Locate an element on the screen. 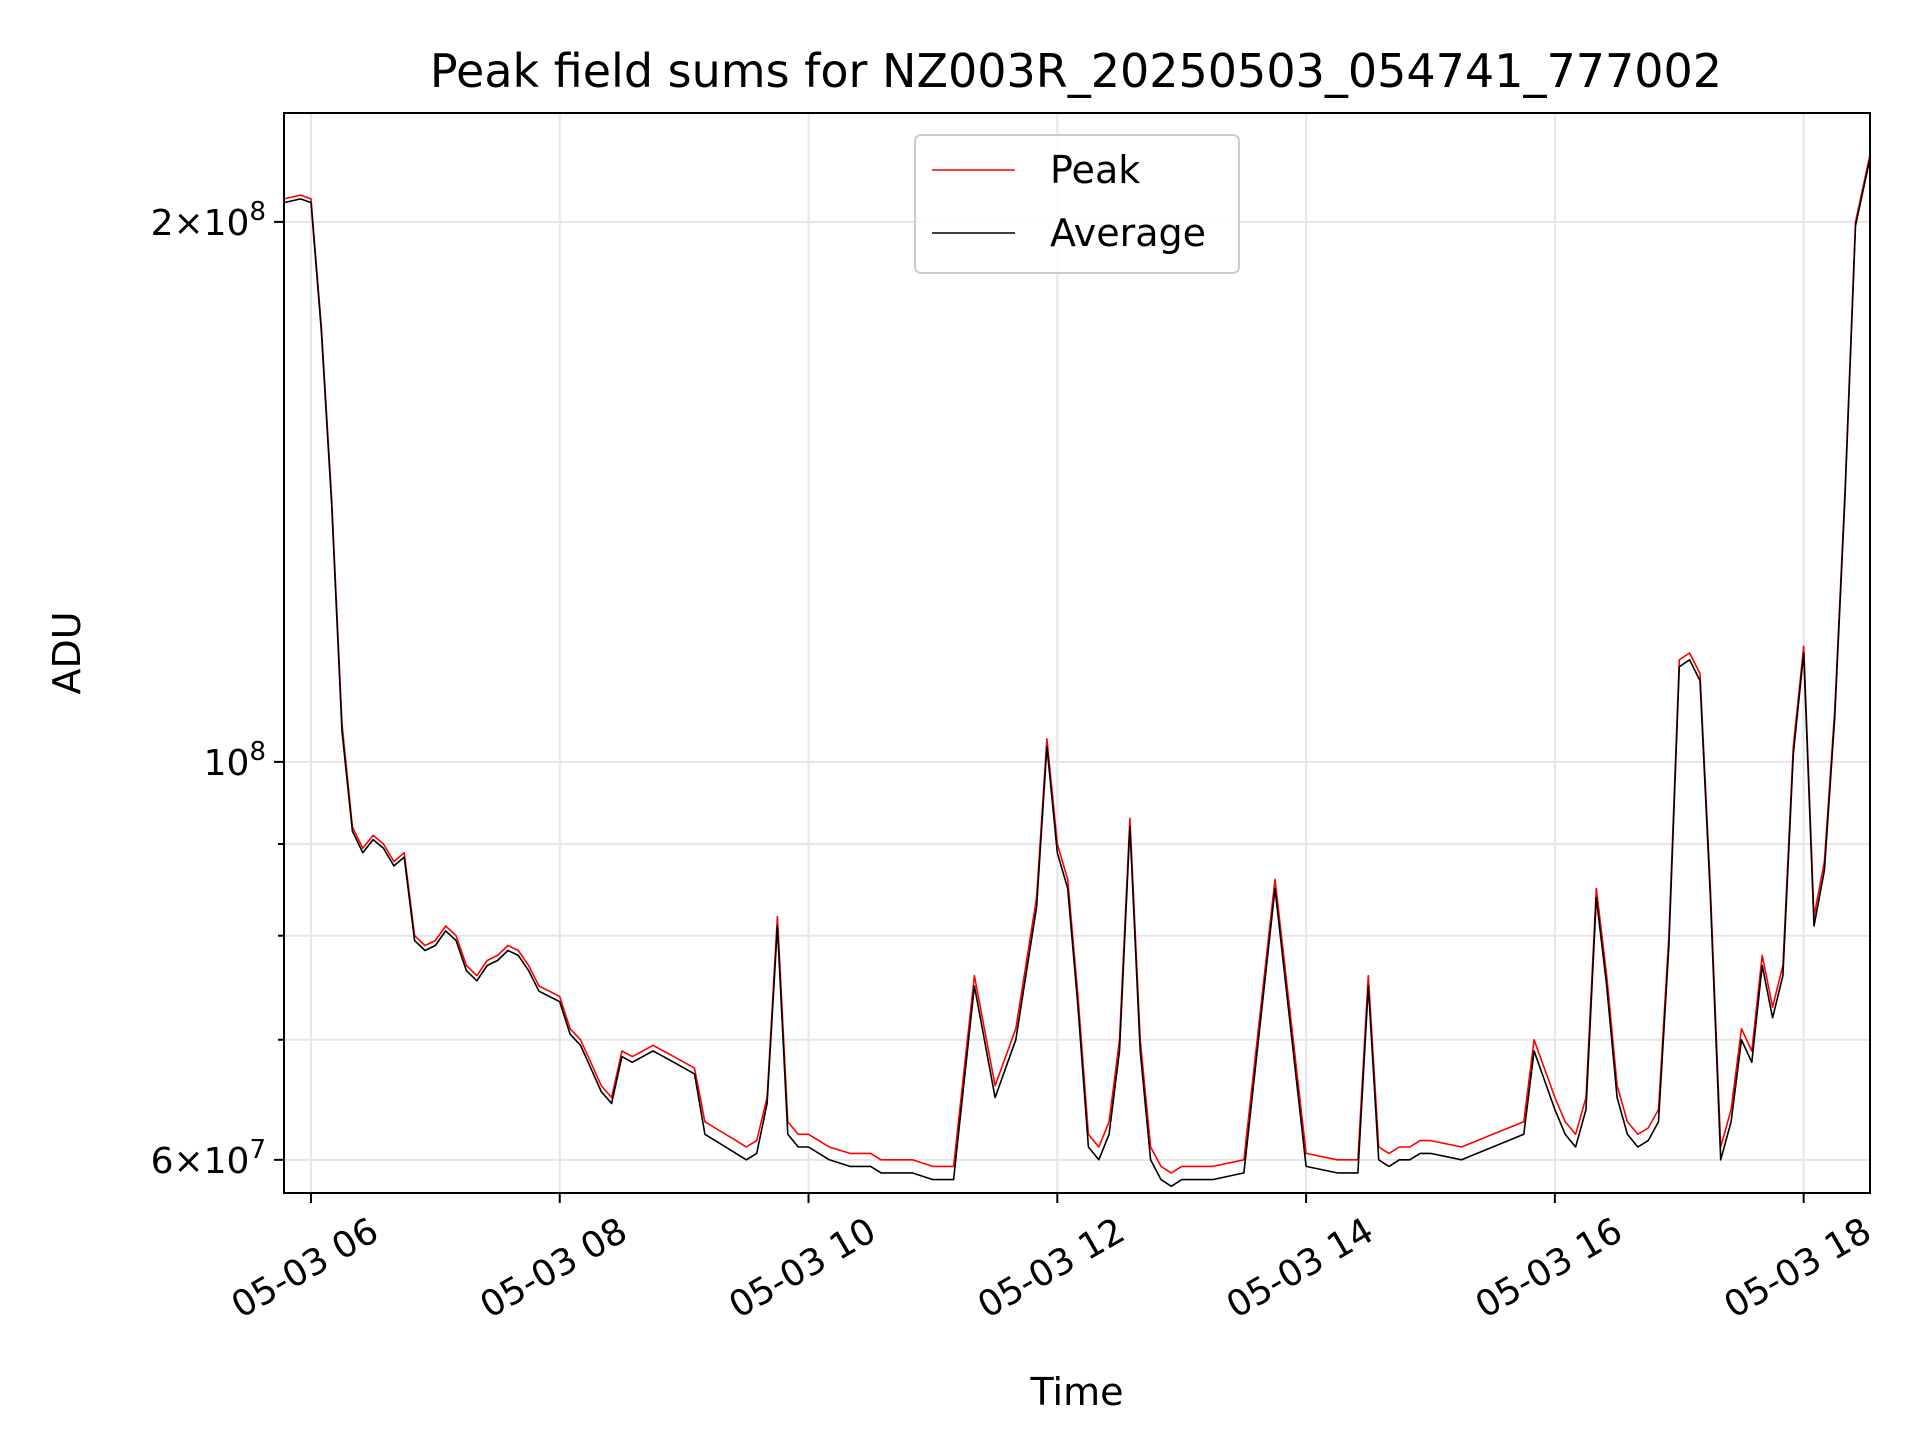  legend-label-average: Average is located at coordinates (1128, 233).